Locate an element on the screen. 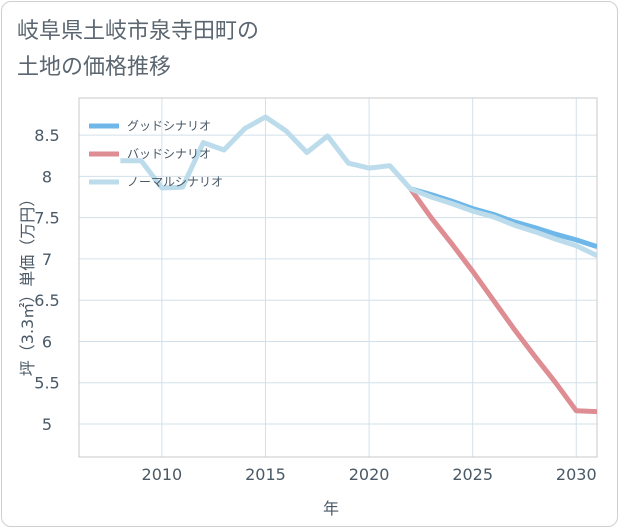 This screenshot has height=530, width=621. y-tick-label: 8 is located at coordinates (47, 176).